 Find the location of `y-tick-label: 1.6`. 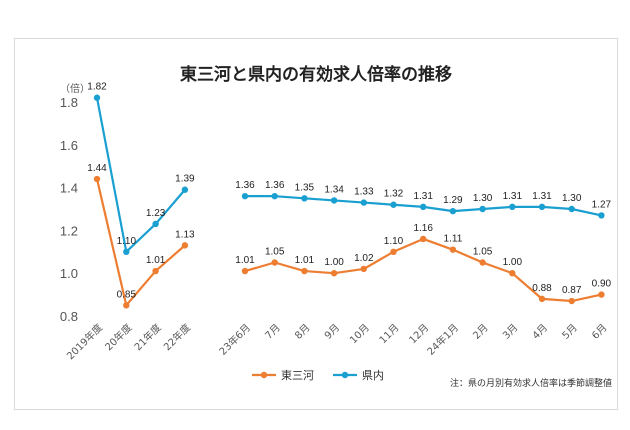

y-tick-label: 1.6 is located at coordinates (69, 145).